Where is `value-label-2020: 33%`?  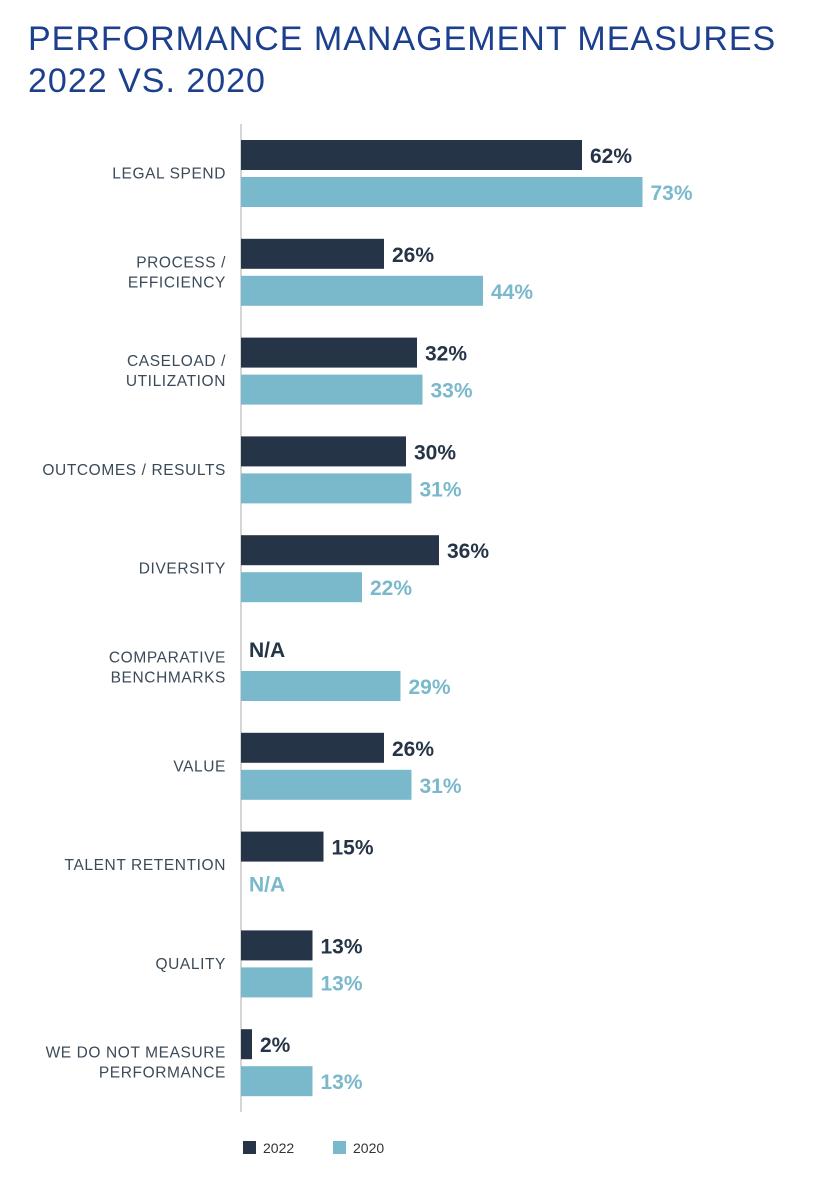
value-label-2020: 33% is located at coordinates (452, 391).